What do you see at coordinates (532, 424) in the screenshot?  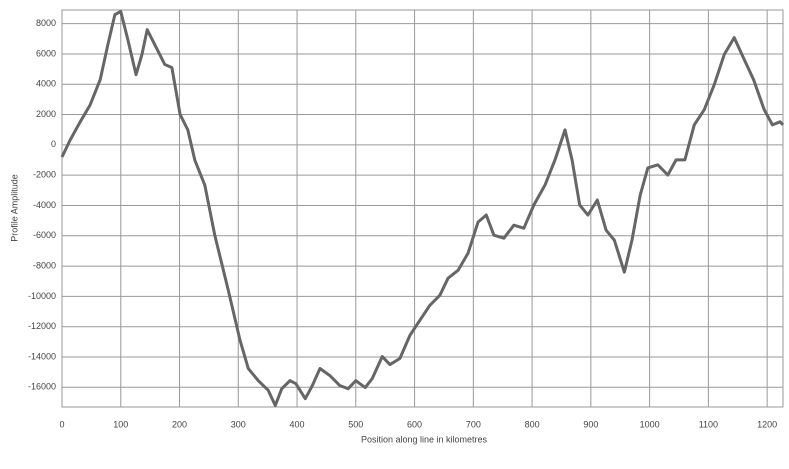 I see `x-tick-label: 800` at bounding box center [532, 424].